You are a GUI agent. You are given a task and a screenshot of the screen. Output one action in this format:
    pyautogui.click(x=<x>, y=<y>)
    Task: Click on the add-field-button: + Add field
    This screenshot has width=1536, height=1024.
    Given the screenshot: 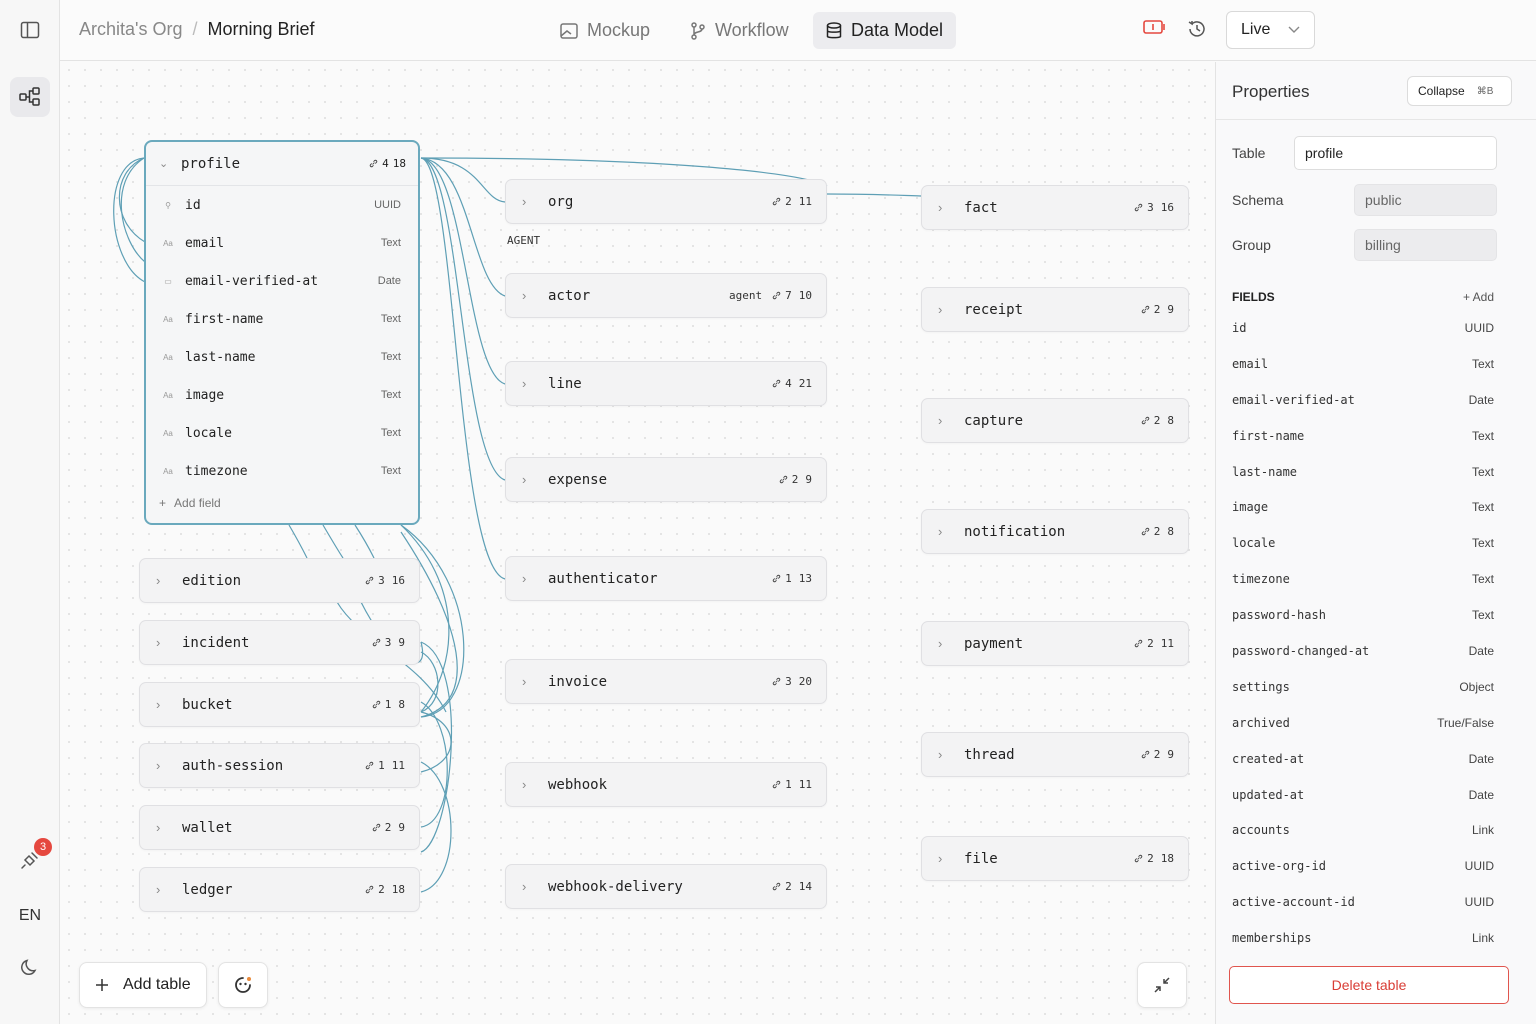 What is the action you would take?
    pyautogui.click(x=190, y=503)
    